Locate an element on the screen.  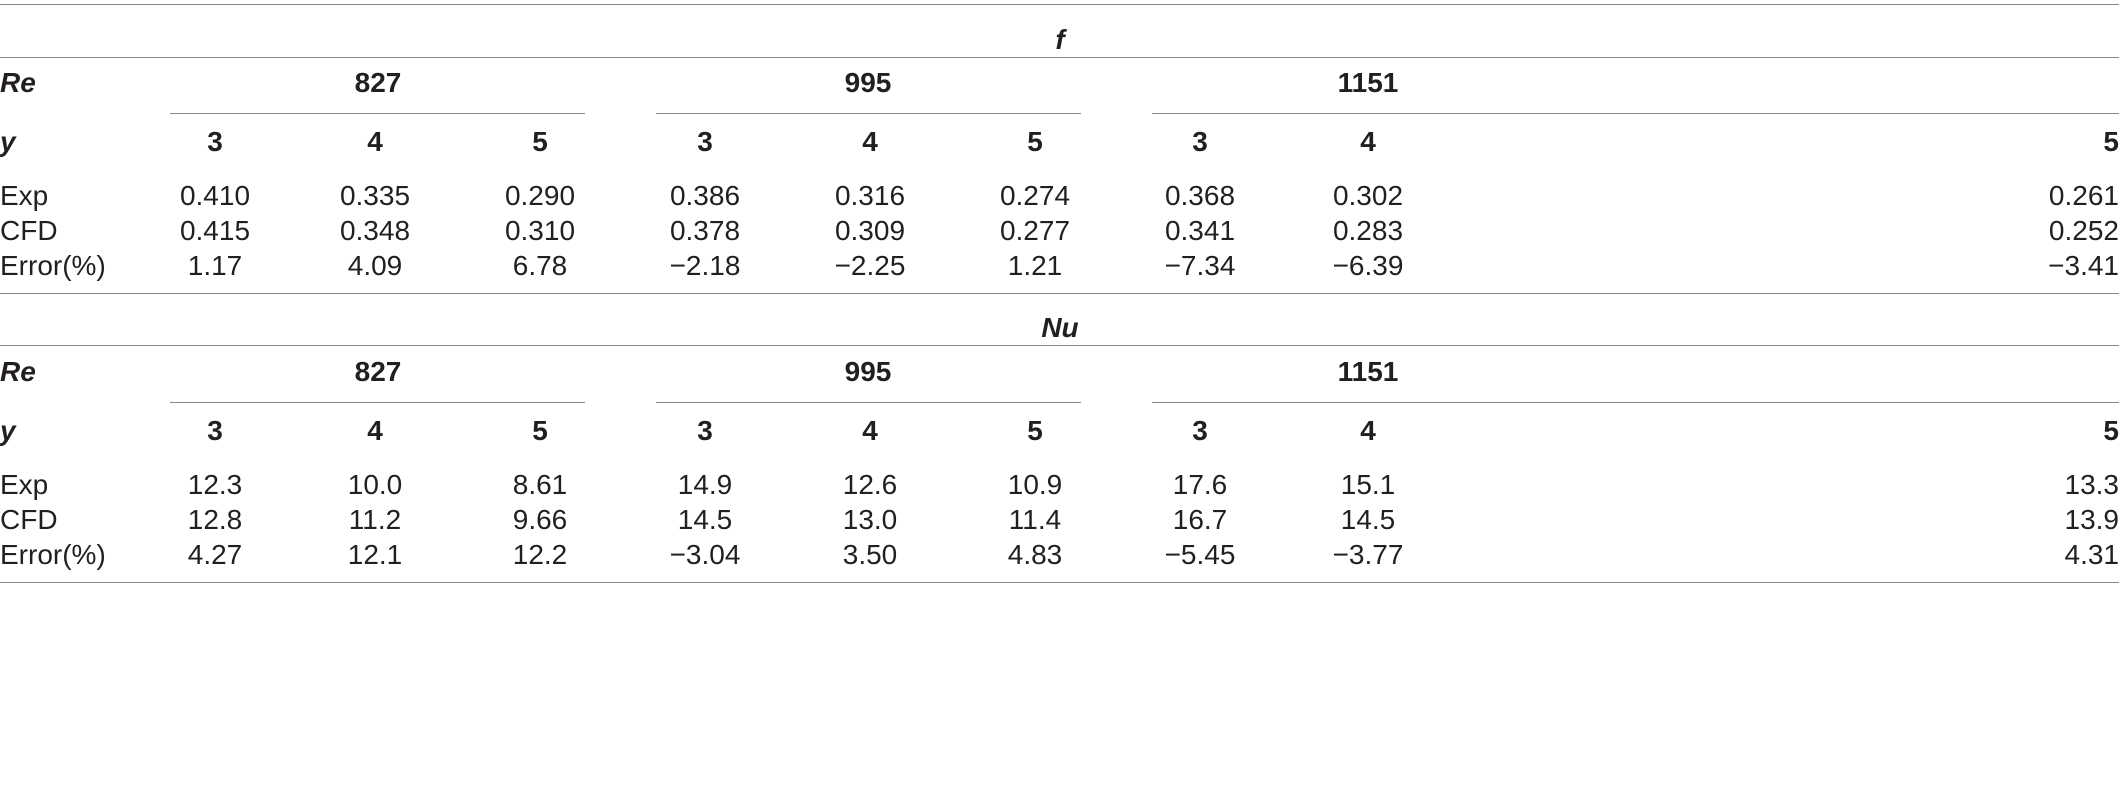
table-cell: 0.415 is located at coordinates (215, 230).